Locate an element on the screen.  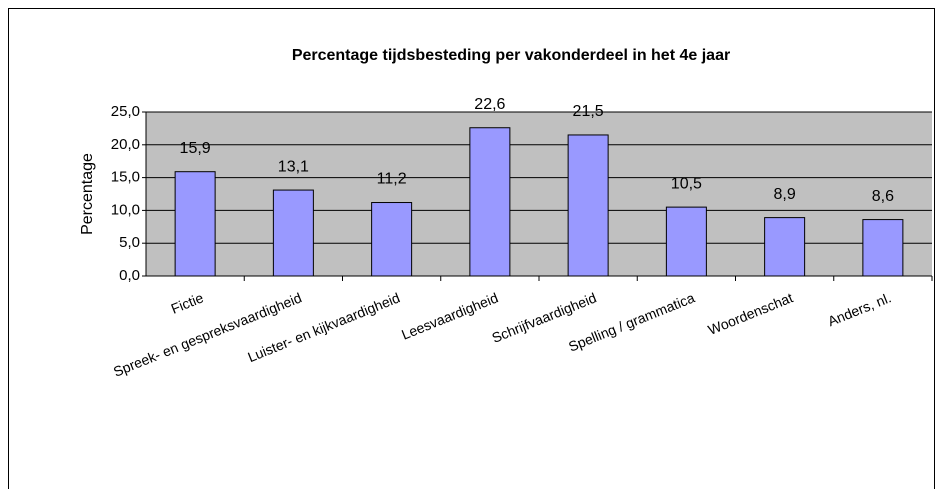
x-tick-label: Anders, nl. is located at coordinates (859, 309).